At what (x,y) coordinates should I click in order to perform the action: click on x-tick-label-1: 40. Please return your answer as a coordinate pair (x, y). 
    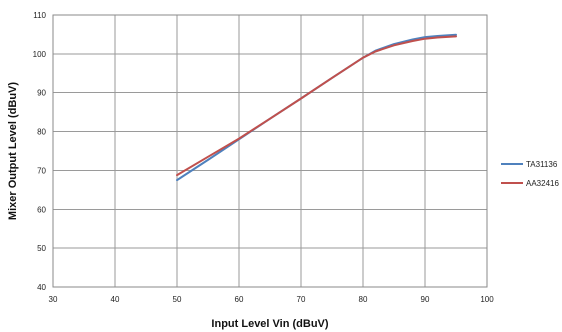
    Looking at the image, I should click on (115, 299).